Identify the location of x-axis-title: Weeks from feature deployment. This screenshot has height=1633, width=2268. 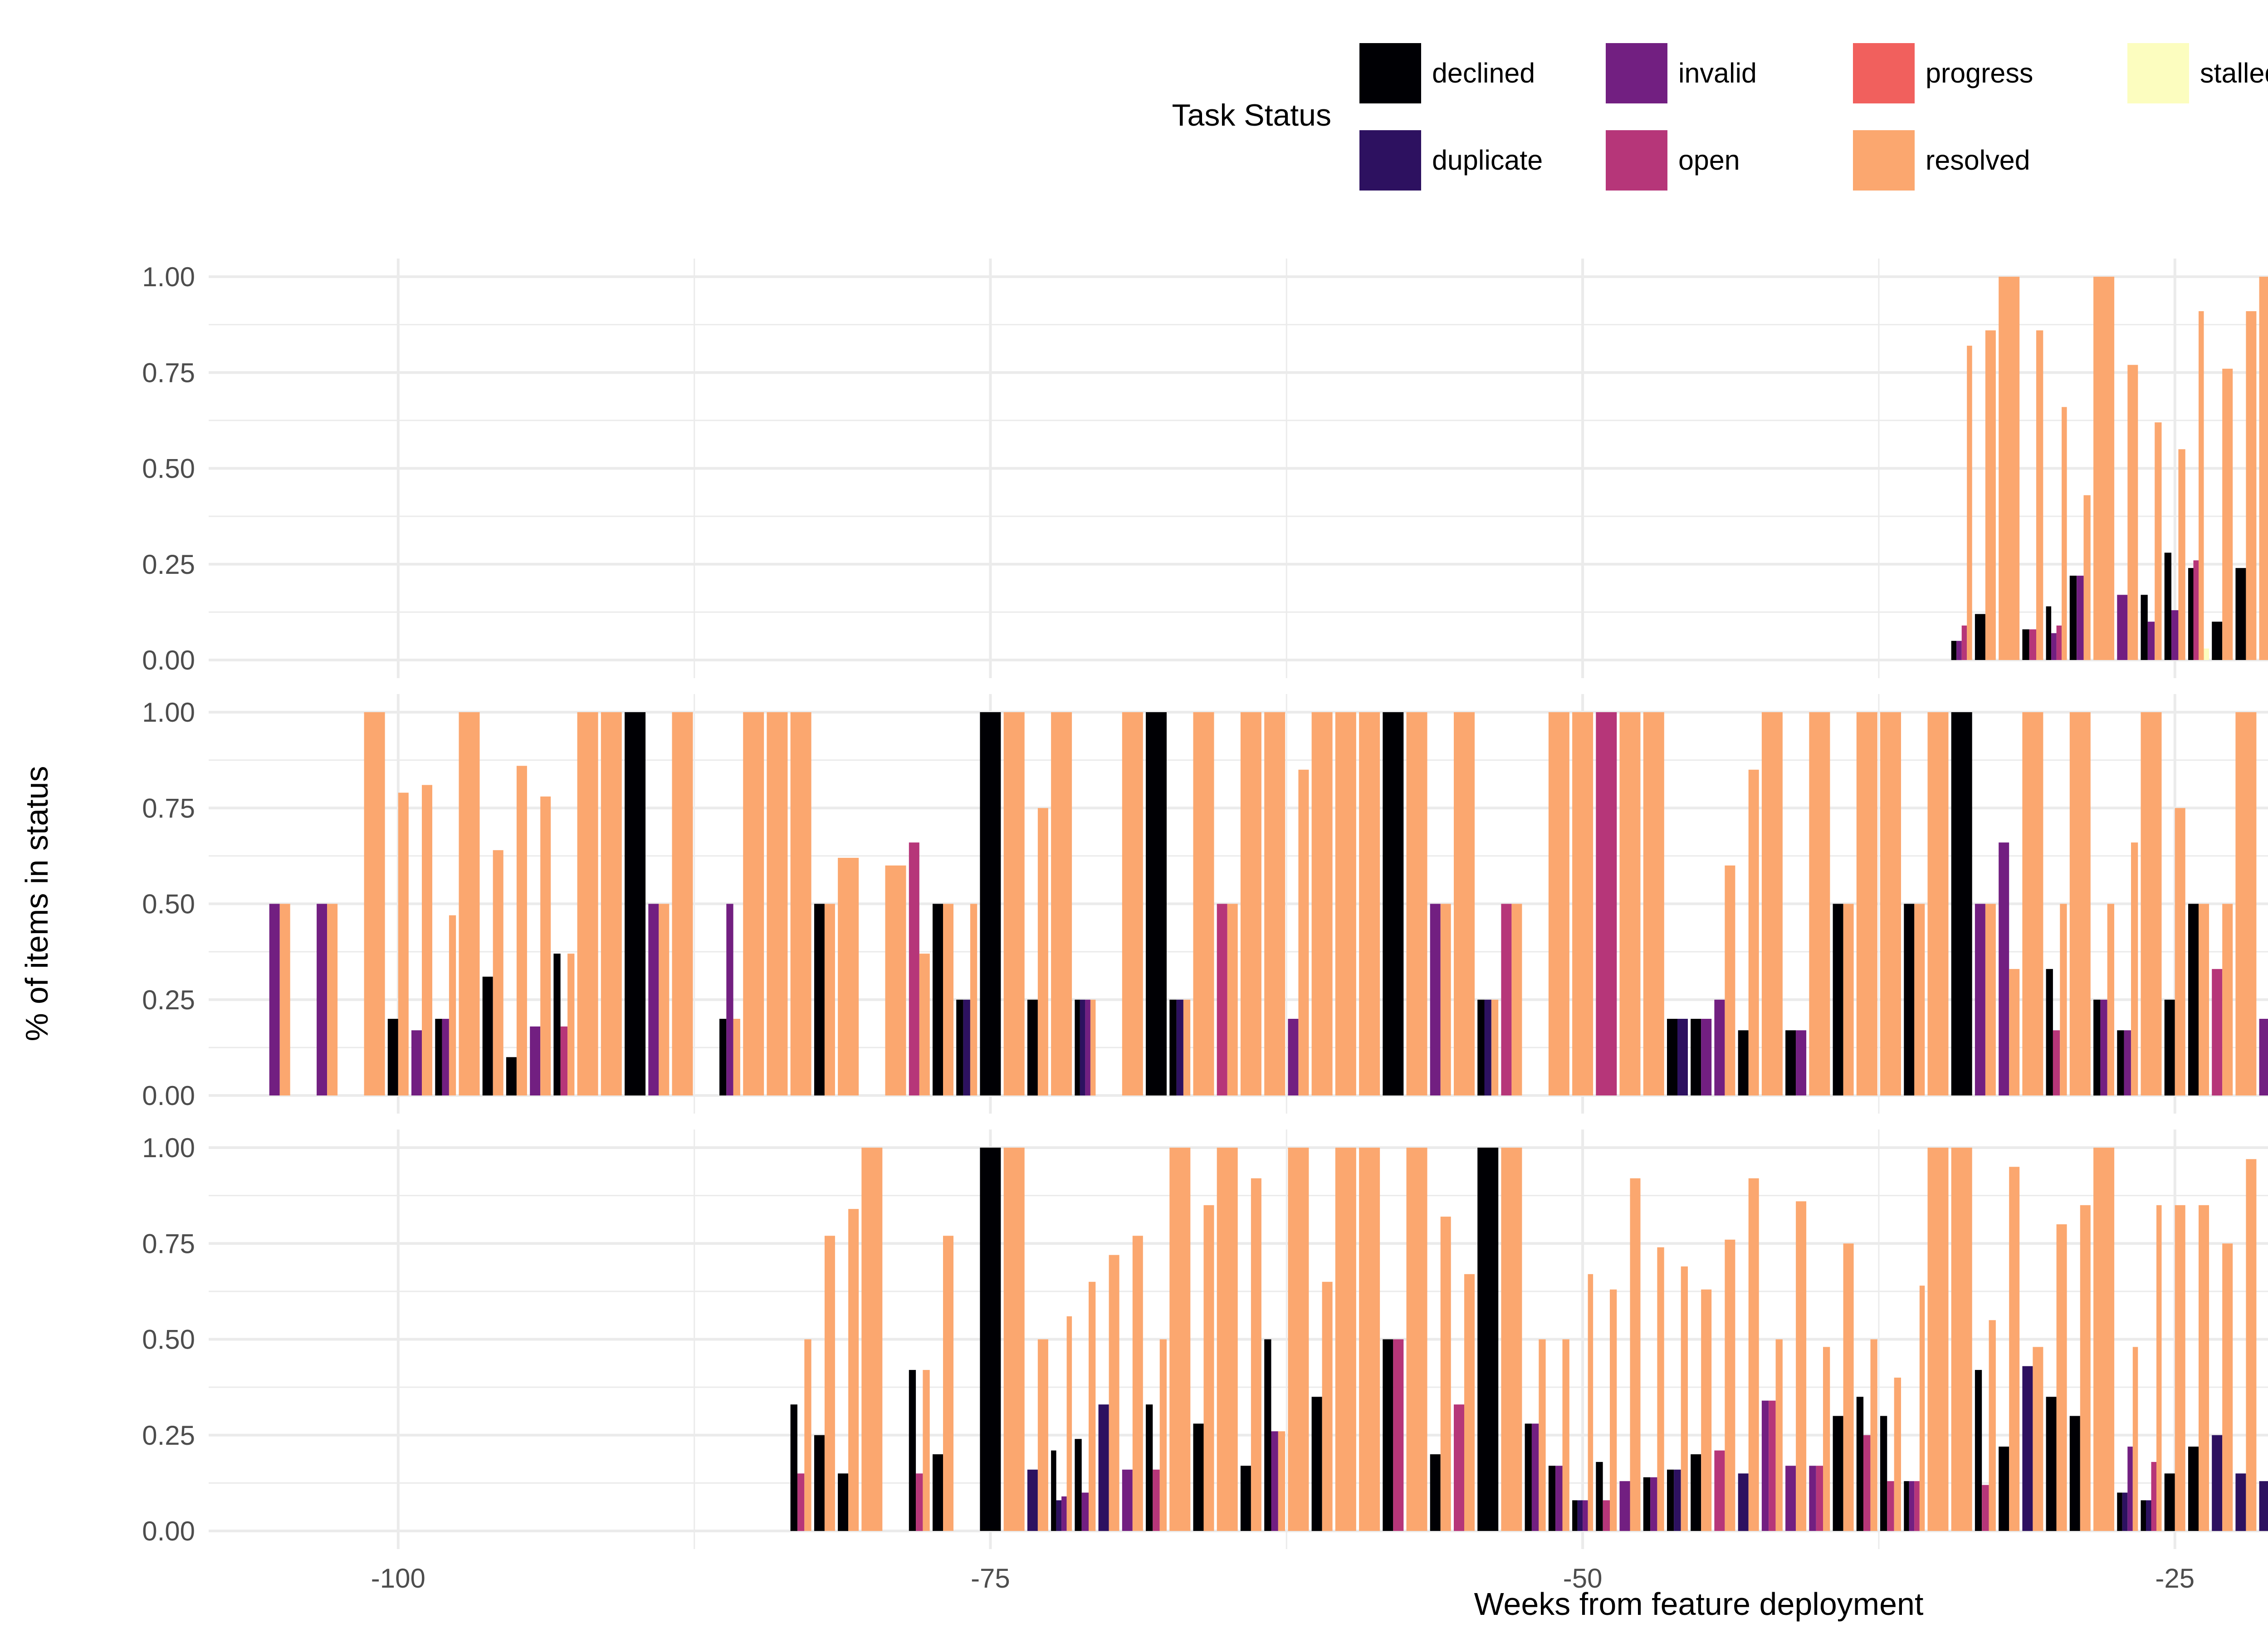
(1699, 1604).